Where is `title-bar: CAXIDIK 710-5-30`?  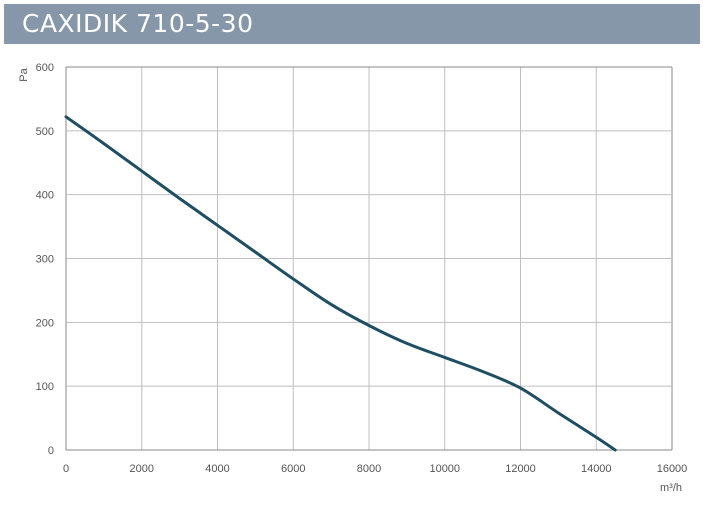 title-bar: CAXIDIK 710-5-30 is located at coordinates (352, 24).